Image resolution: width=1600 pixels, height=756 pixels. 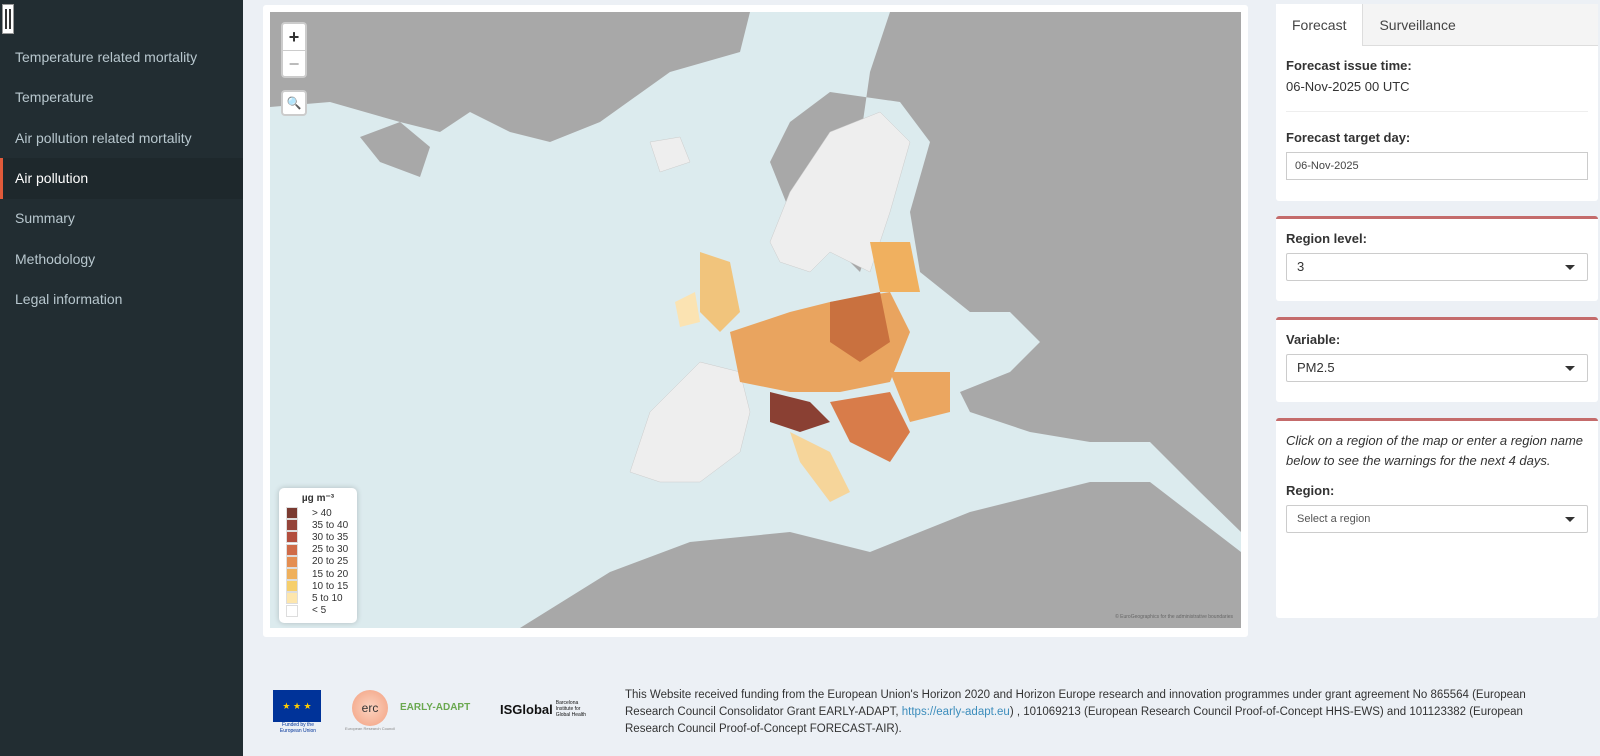 What do you see at coordinates (330, 586) in the screenshot?
I see `legend-label: 10 to 15` at bounding box center [330, 586].